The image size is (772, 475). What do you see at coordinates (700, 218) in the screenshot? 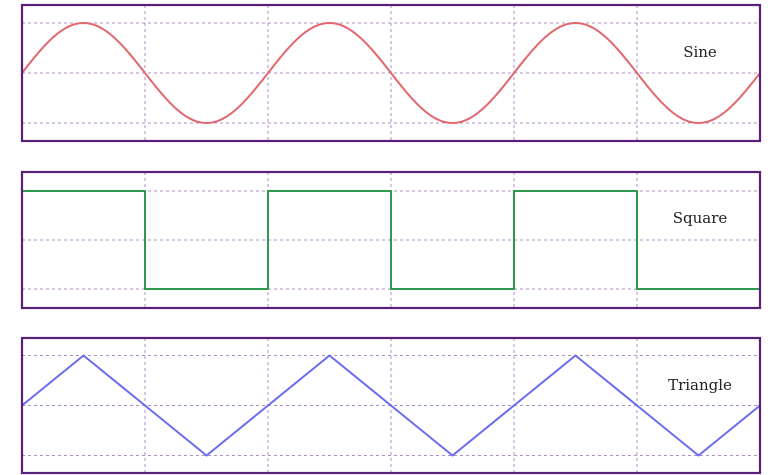
I see `square-label: Square` at bounding box center [700, 218].